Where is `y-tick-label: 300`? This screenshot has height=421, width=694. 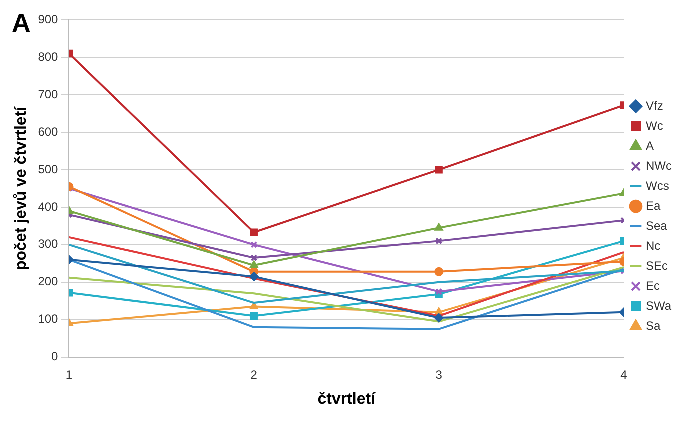 y-tick-label: 300 is located at coordinates (48, 244).